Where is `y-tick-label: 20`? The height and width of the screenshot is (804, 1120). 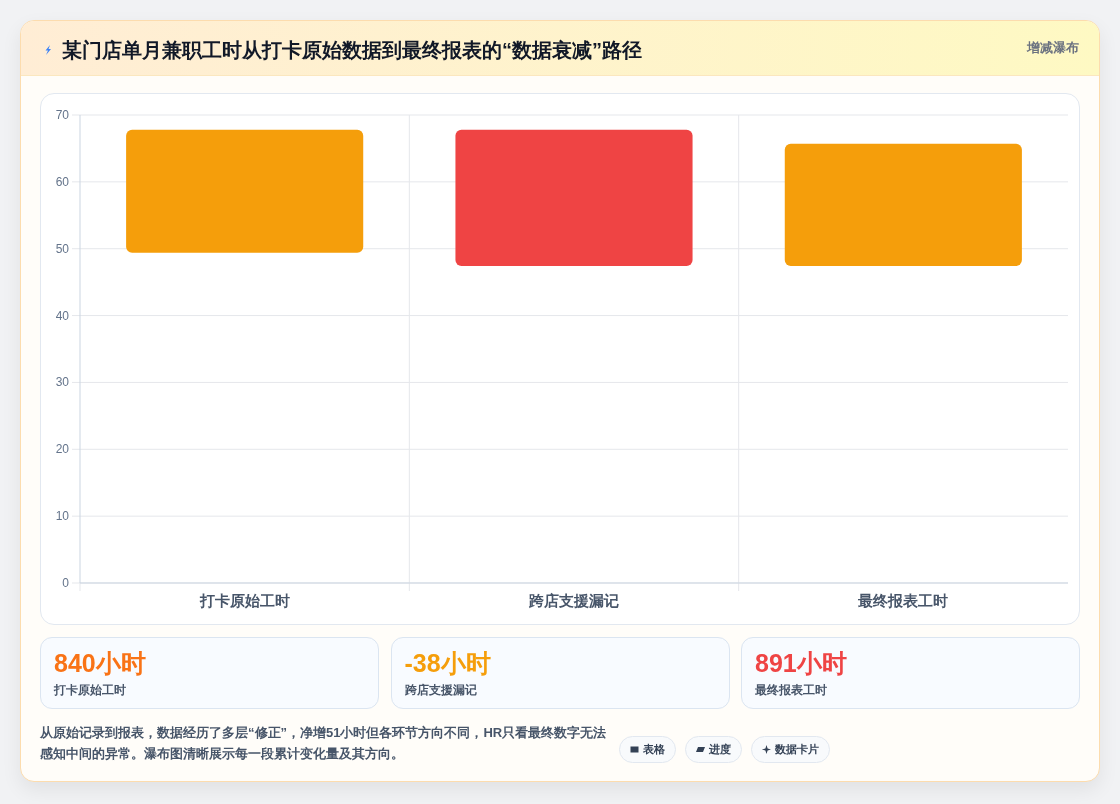 y-tick-label: 20 is located at coordinates (62, 449).